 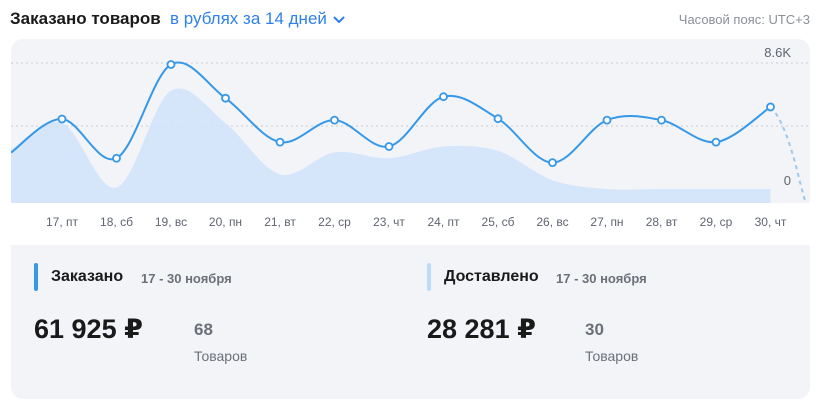 I want to click on x-tick-label: 24, пт, so click(x=443, y=222).